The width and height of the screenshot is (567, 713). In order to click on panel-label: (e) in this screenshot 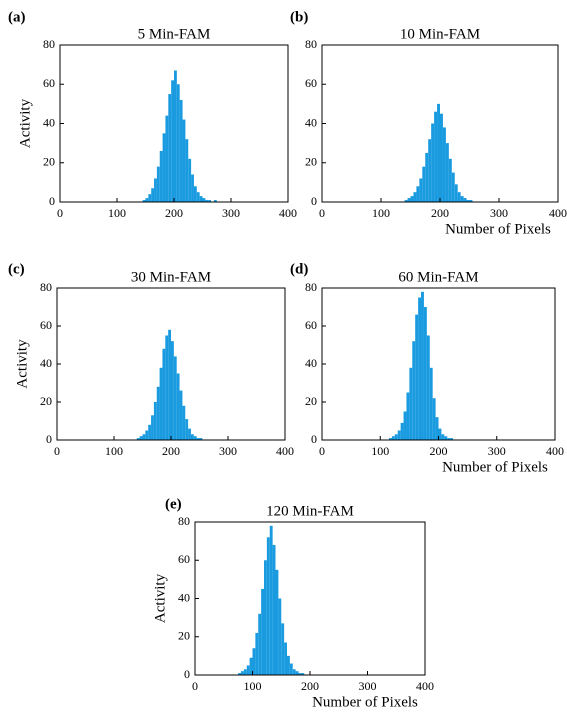, I will do `click(173, 504)`.